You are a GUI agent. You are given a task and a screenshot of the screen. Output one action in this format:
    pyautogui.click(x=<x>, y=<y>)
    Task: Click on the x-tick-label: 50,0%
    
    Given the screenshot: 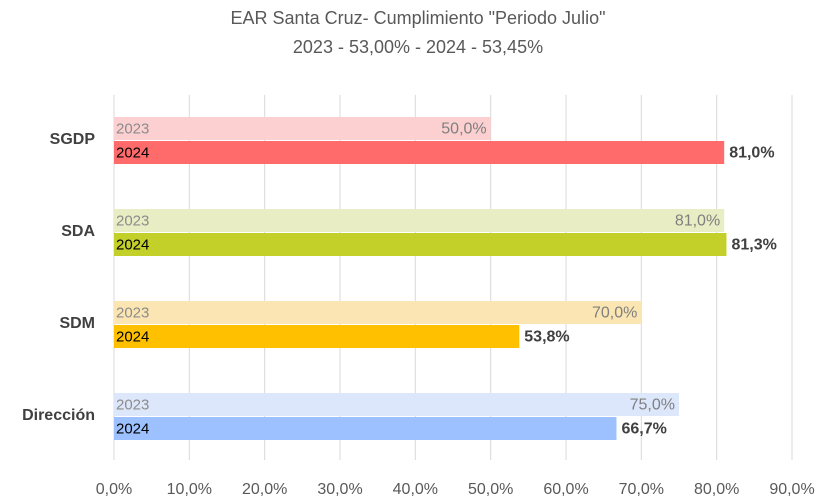 What is the action you would take?
    pyautogui.click(x=490, y=489)
    